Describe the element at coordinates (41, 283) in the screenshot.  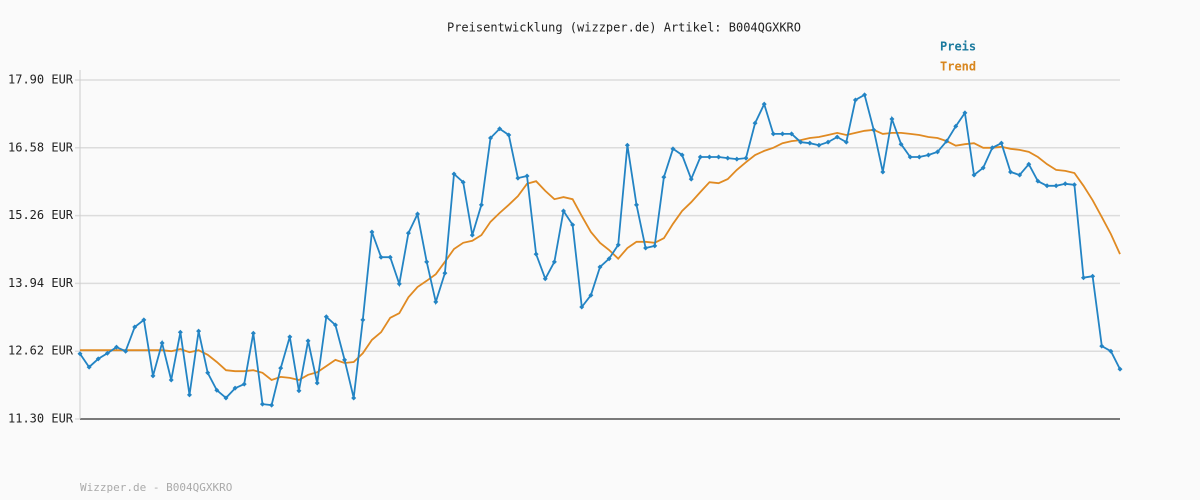
I see `y-tick-label: 13.94 EUR` at that location.